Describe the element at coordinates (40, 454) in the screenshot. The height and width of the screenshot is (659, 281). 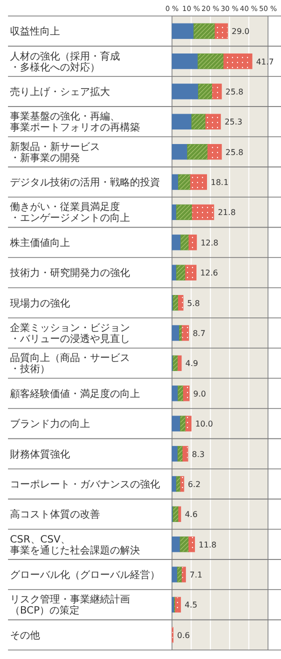
I see `y-tick-label: 財務体質強化` at that location.